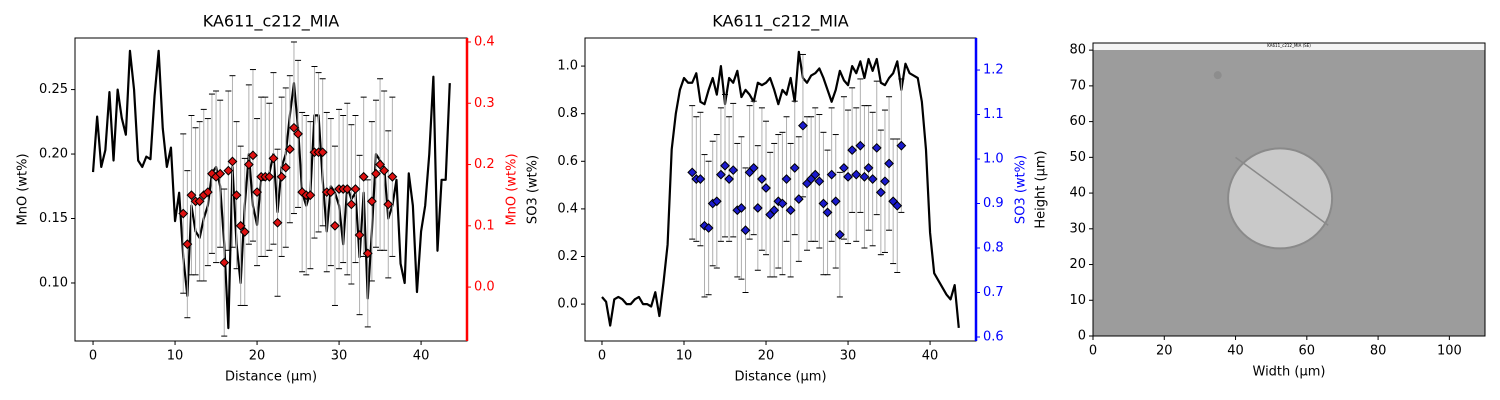 The width and height of the screenshot is (1500, 400). Describe the element at coordinates (993, 70) in the screenshot. I see `y2-tick-label: 1.2` at that location.